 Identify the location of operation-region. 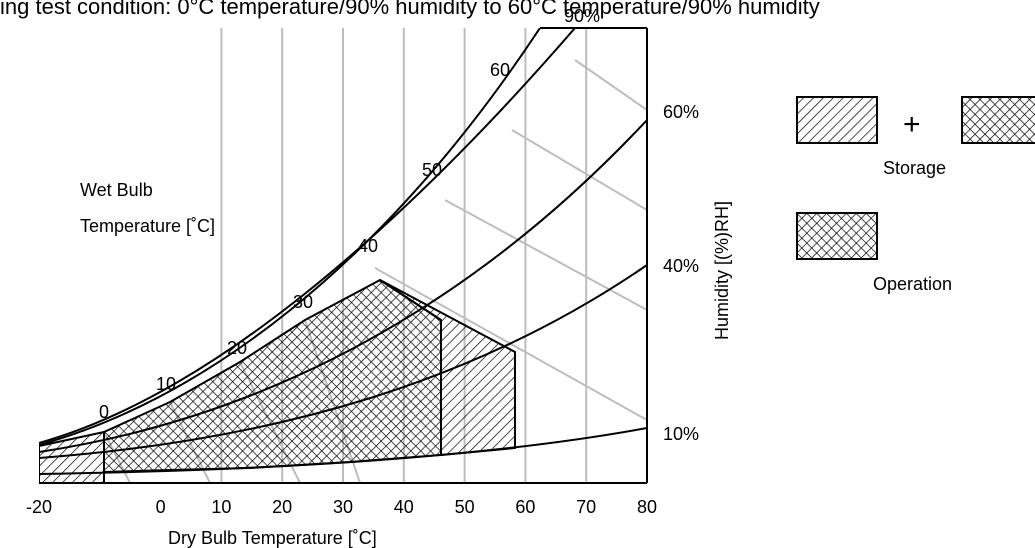
(272, 376).